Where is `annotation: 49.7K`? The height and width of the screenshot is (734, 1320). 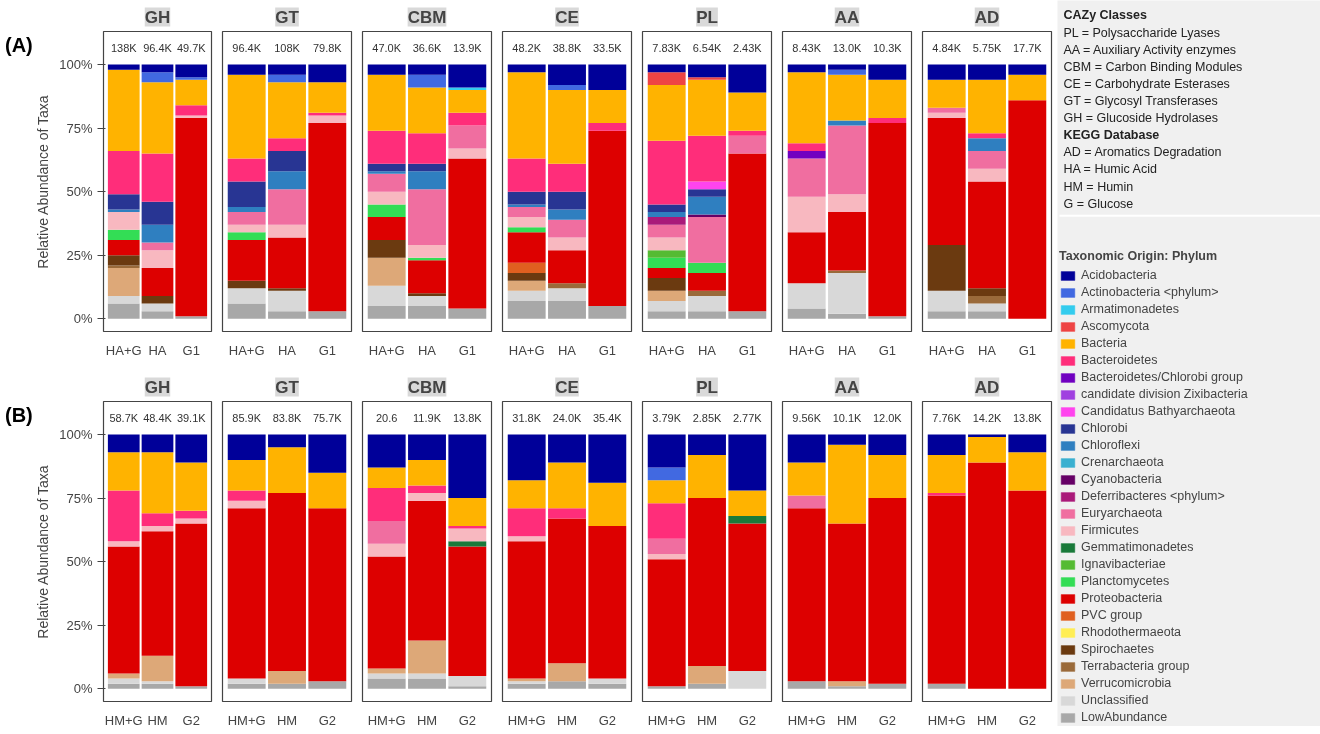 annotation: 49.7K is located at coordinates (191, 48).